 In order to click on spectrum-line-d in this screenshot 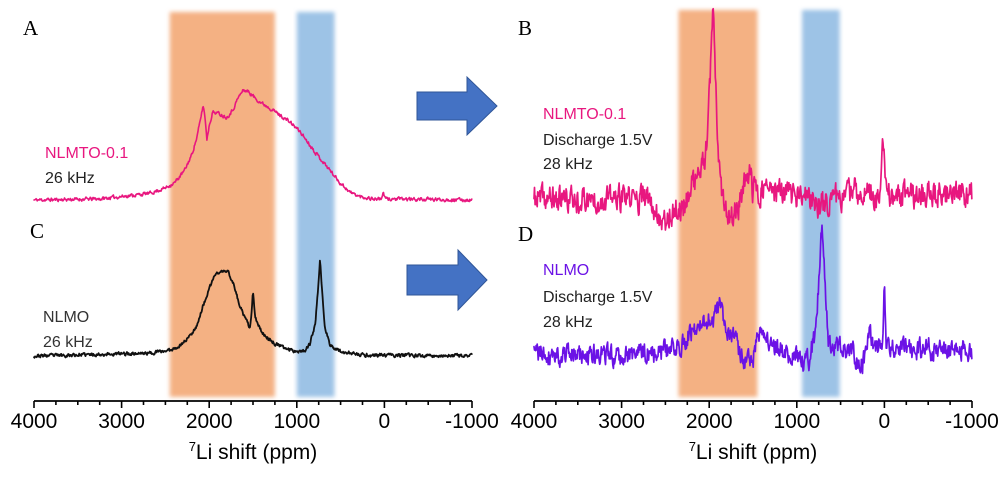, I will do `click(753, 299)`.